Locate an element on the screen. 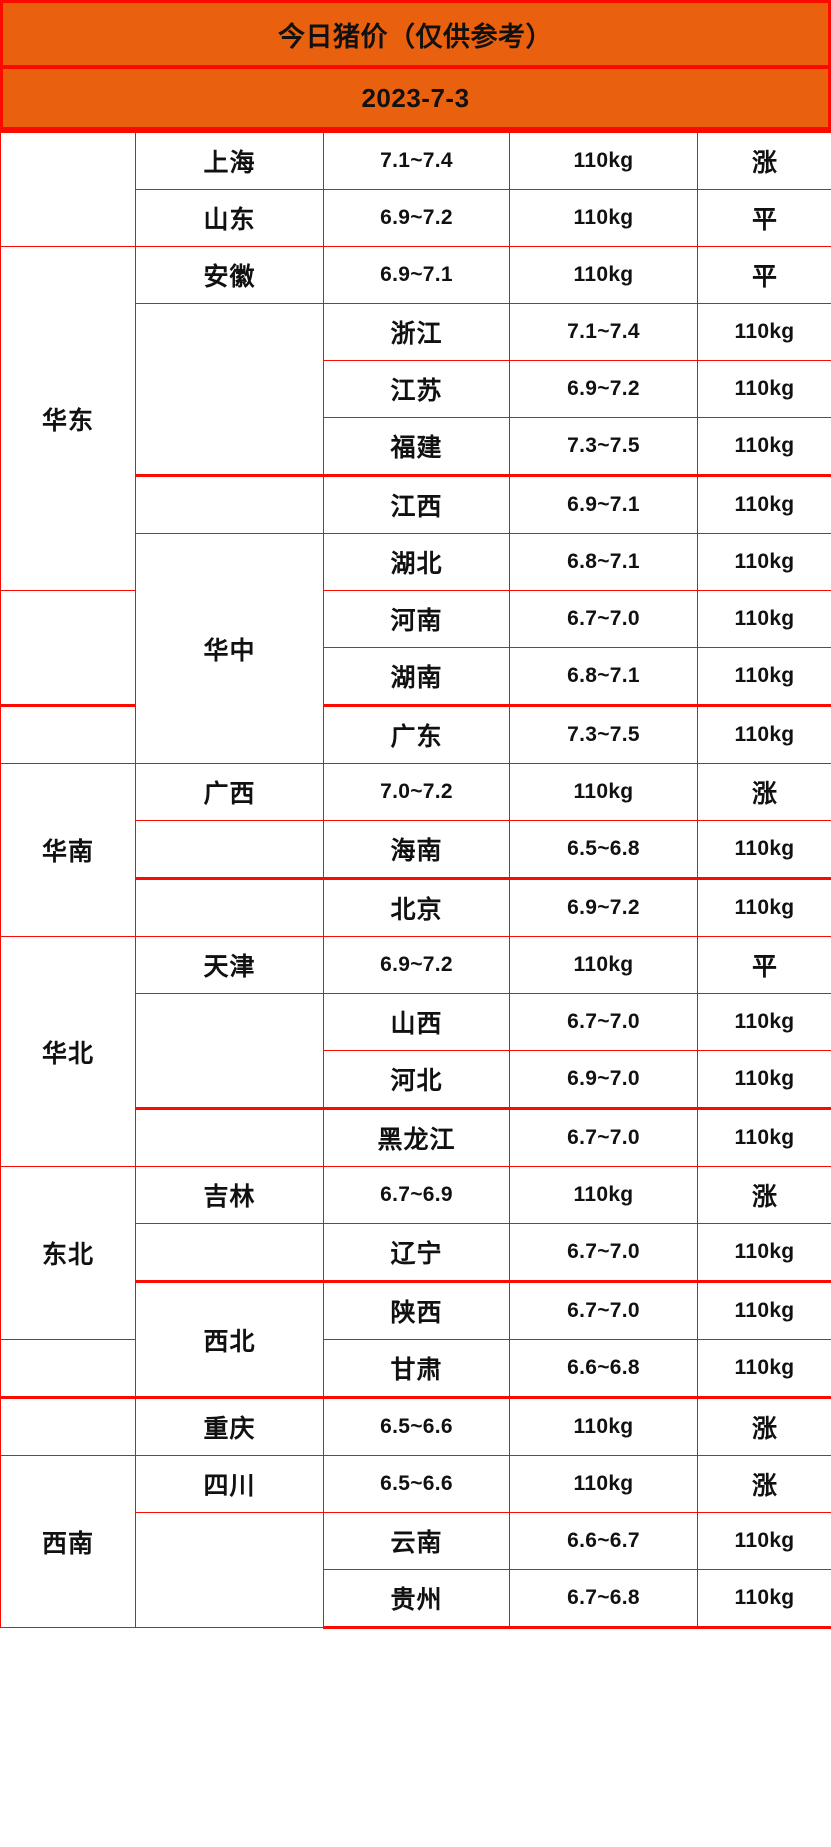  table-row: 贵州6.7~6.8110kg涨 is located at coordinates (416, 1599).